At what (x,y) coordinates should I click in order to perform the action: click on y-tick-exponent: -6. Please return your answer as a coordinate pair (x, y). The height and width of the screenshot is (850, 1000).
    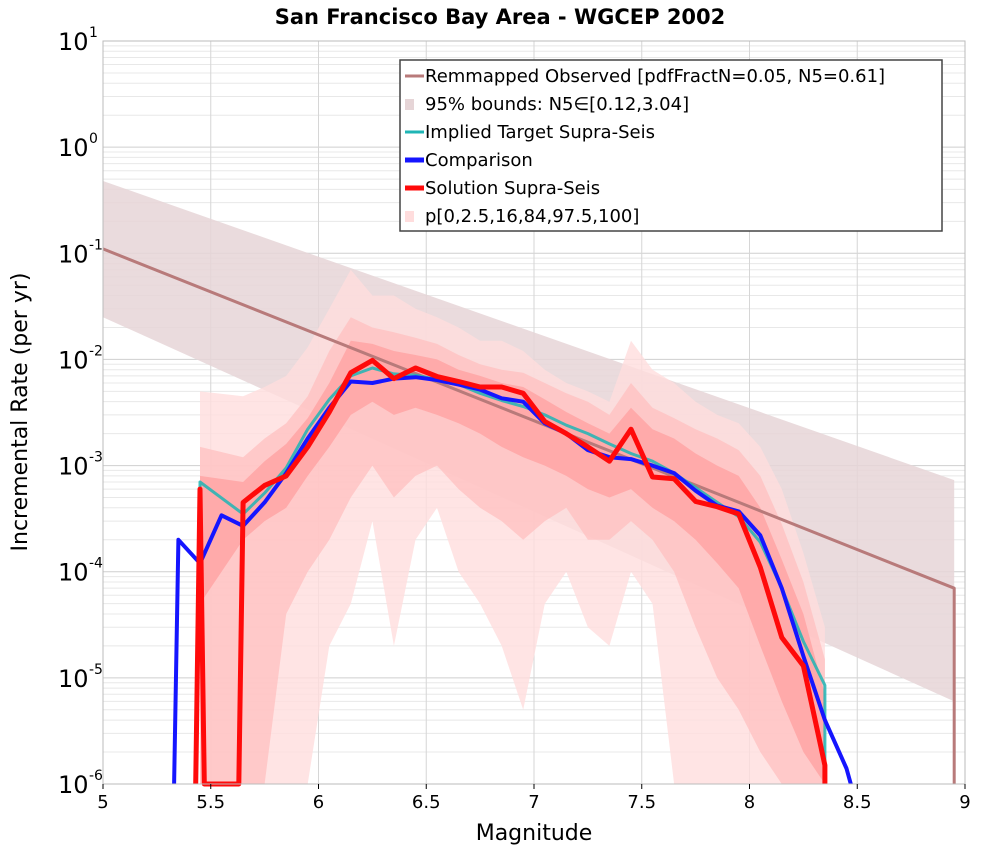
    Looking at the image, I should click on (96, 776).